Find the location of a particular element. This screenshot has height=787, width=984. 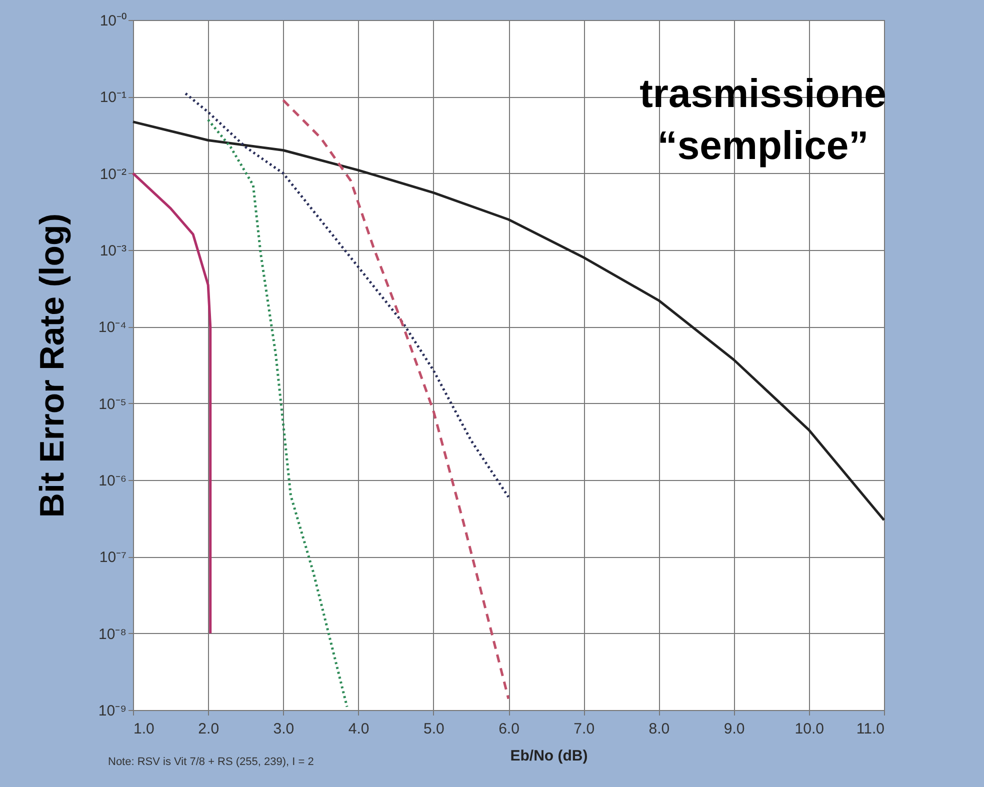

x-tick-label: 2.0 is located at coordinates (209, 729).